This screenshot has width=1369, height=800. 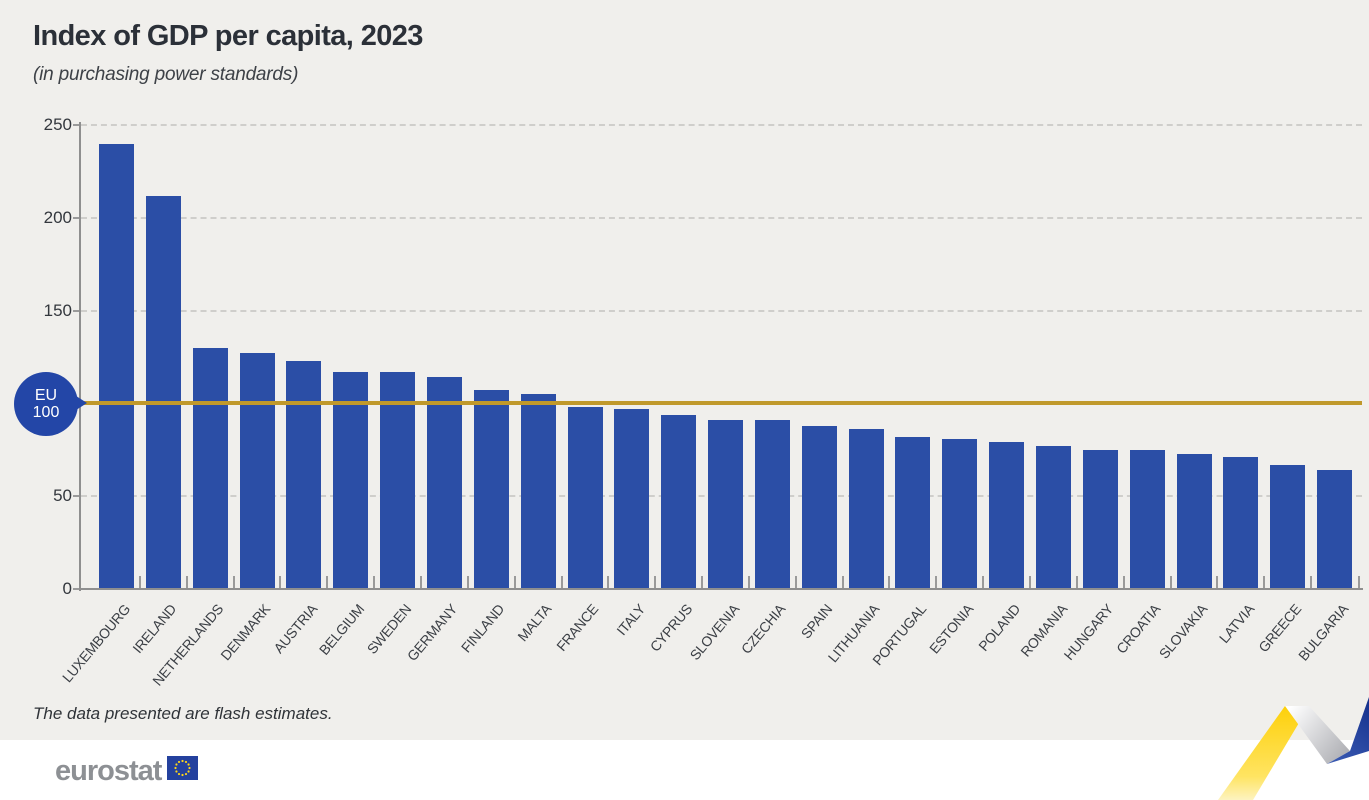 What do you see at coordinates (866, 509) in the screenshot?
I see `bar-lithuania` at bounding box center [866, 509].